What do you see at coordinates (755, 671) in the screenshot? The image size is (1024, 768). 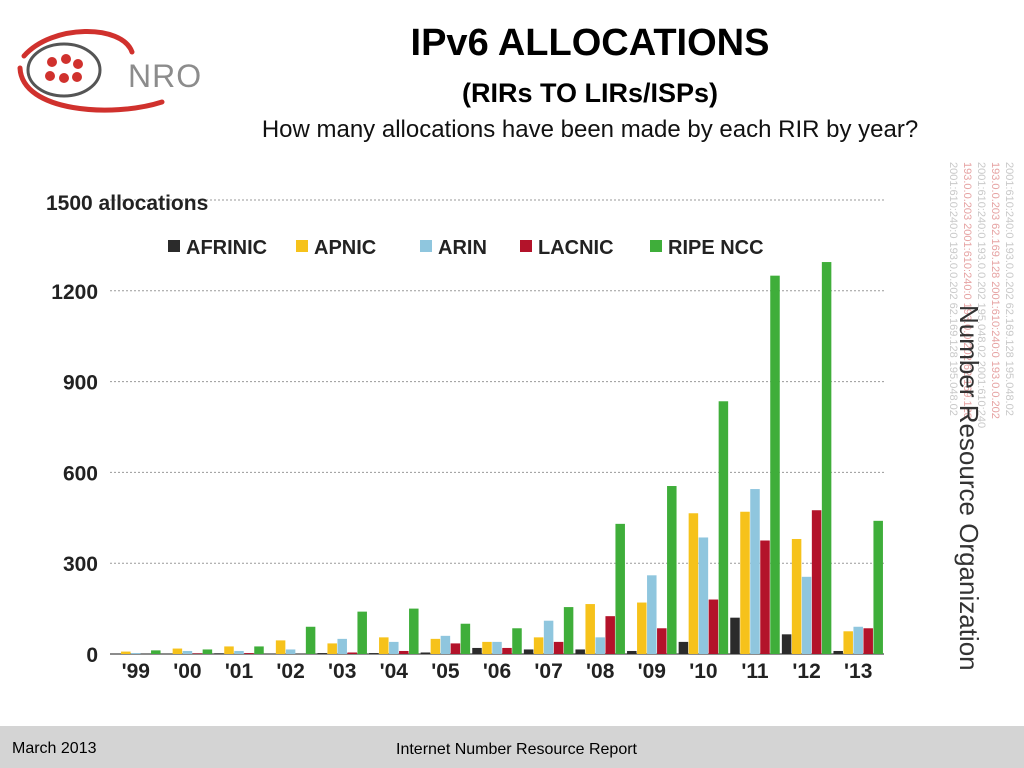 I see `x-tick-label: '11` at bounding box center [755, 671].